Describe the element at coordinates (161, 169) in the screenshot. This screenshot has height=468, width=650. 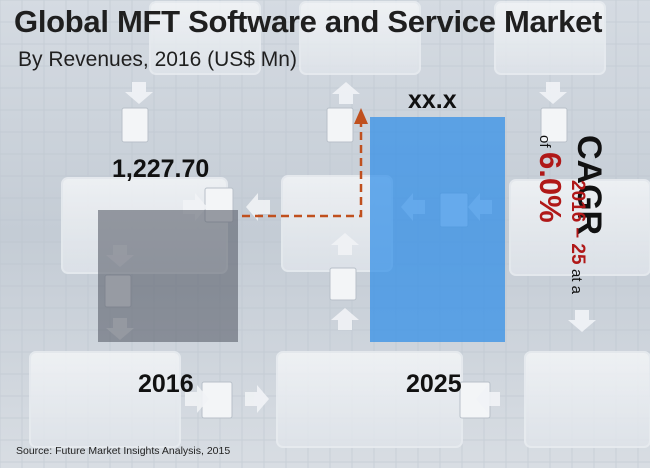
I see `data-label-2016: 1,227.70` at that location.